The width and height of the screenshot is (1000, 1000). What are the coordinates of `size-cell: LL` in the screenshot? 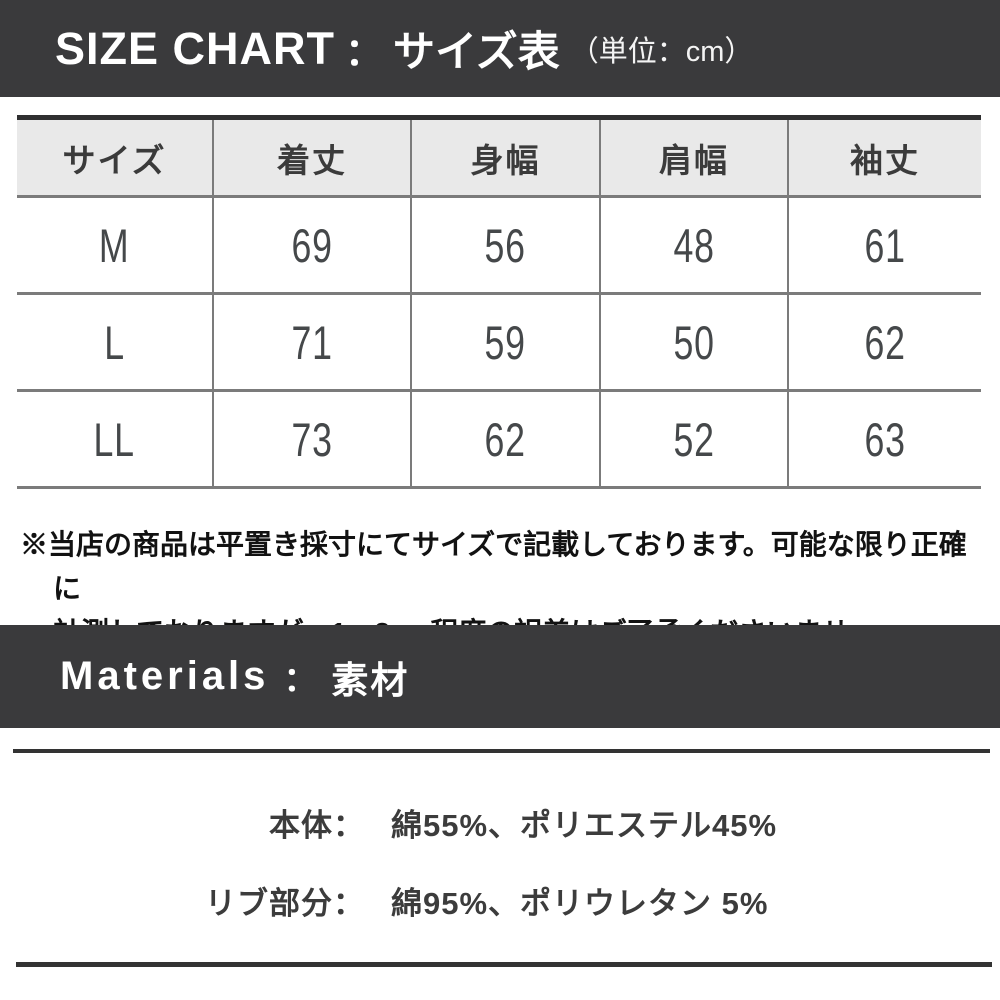 It's located at (115, 439).